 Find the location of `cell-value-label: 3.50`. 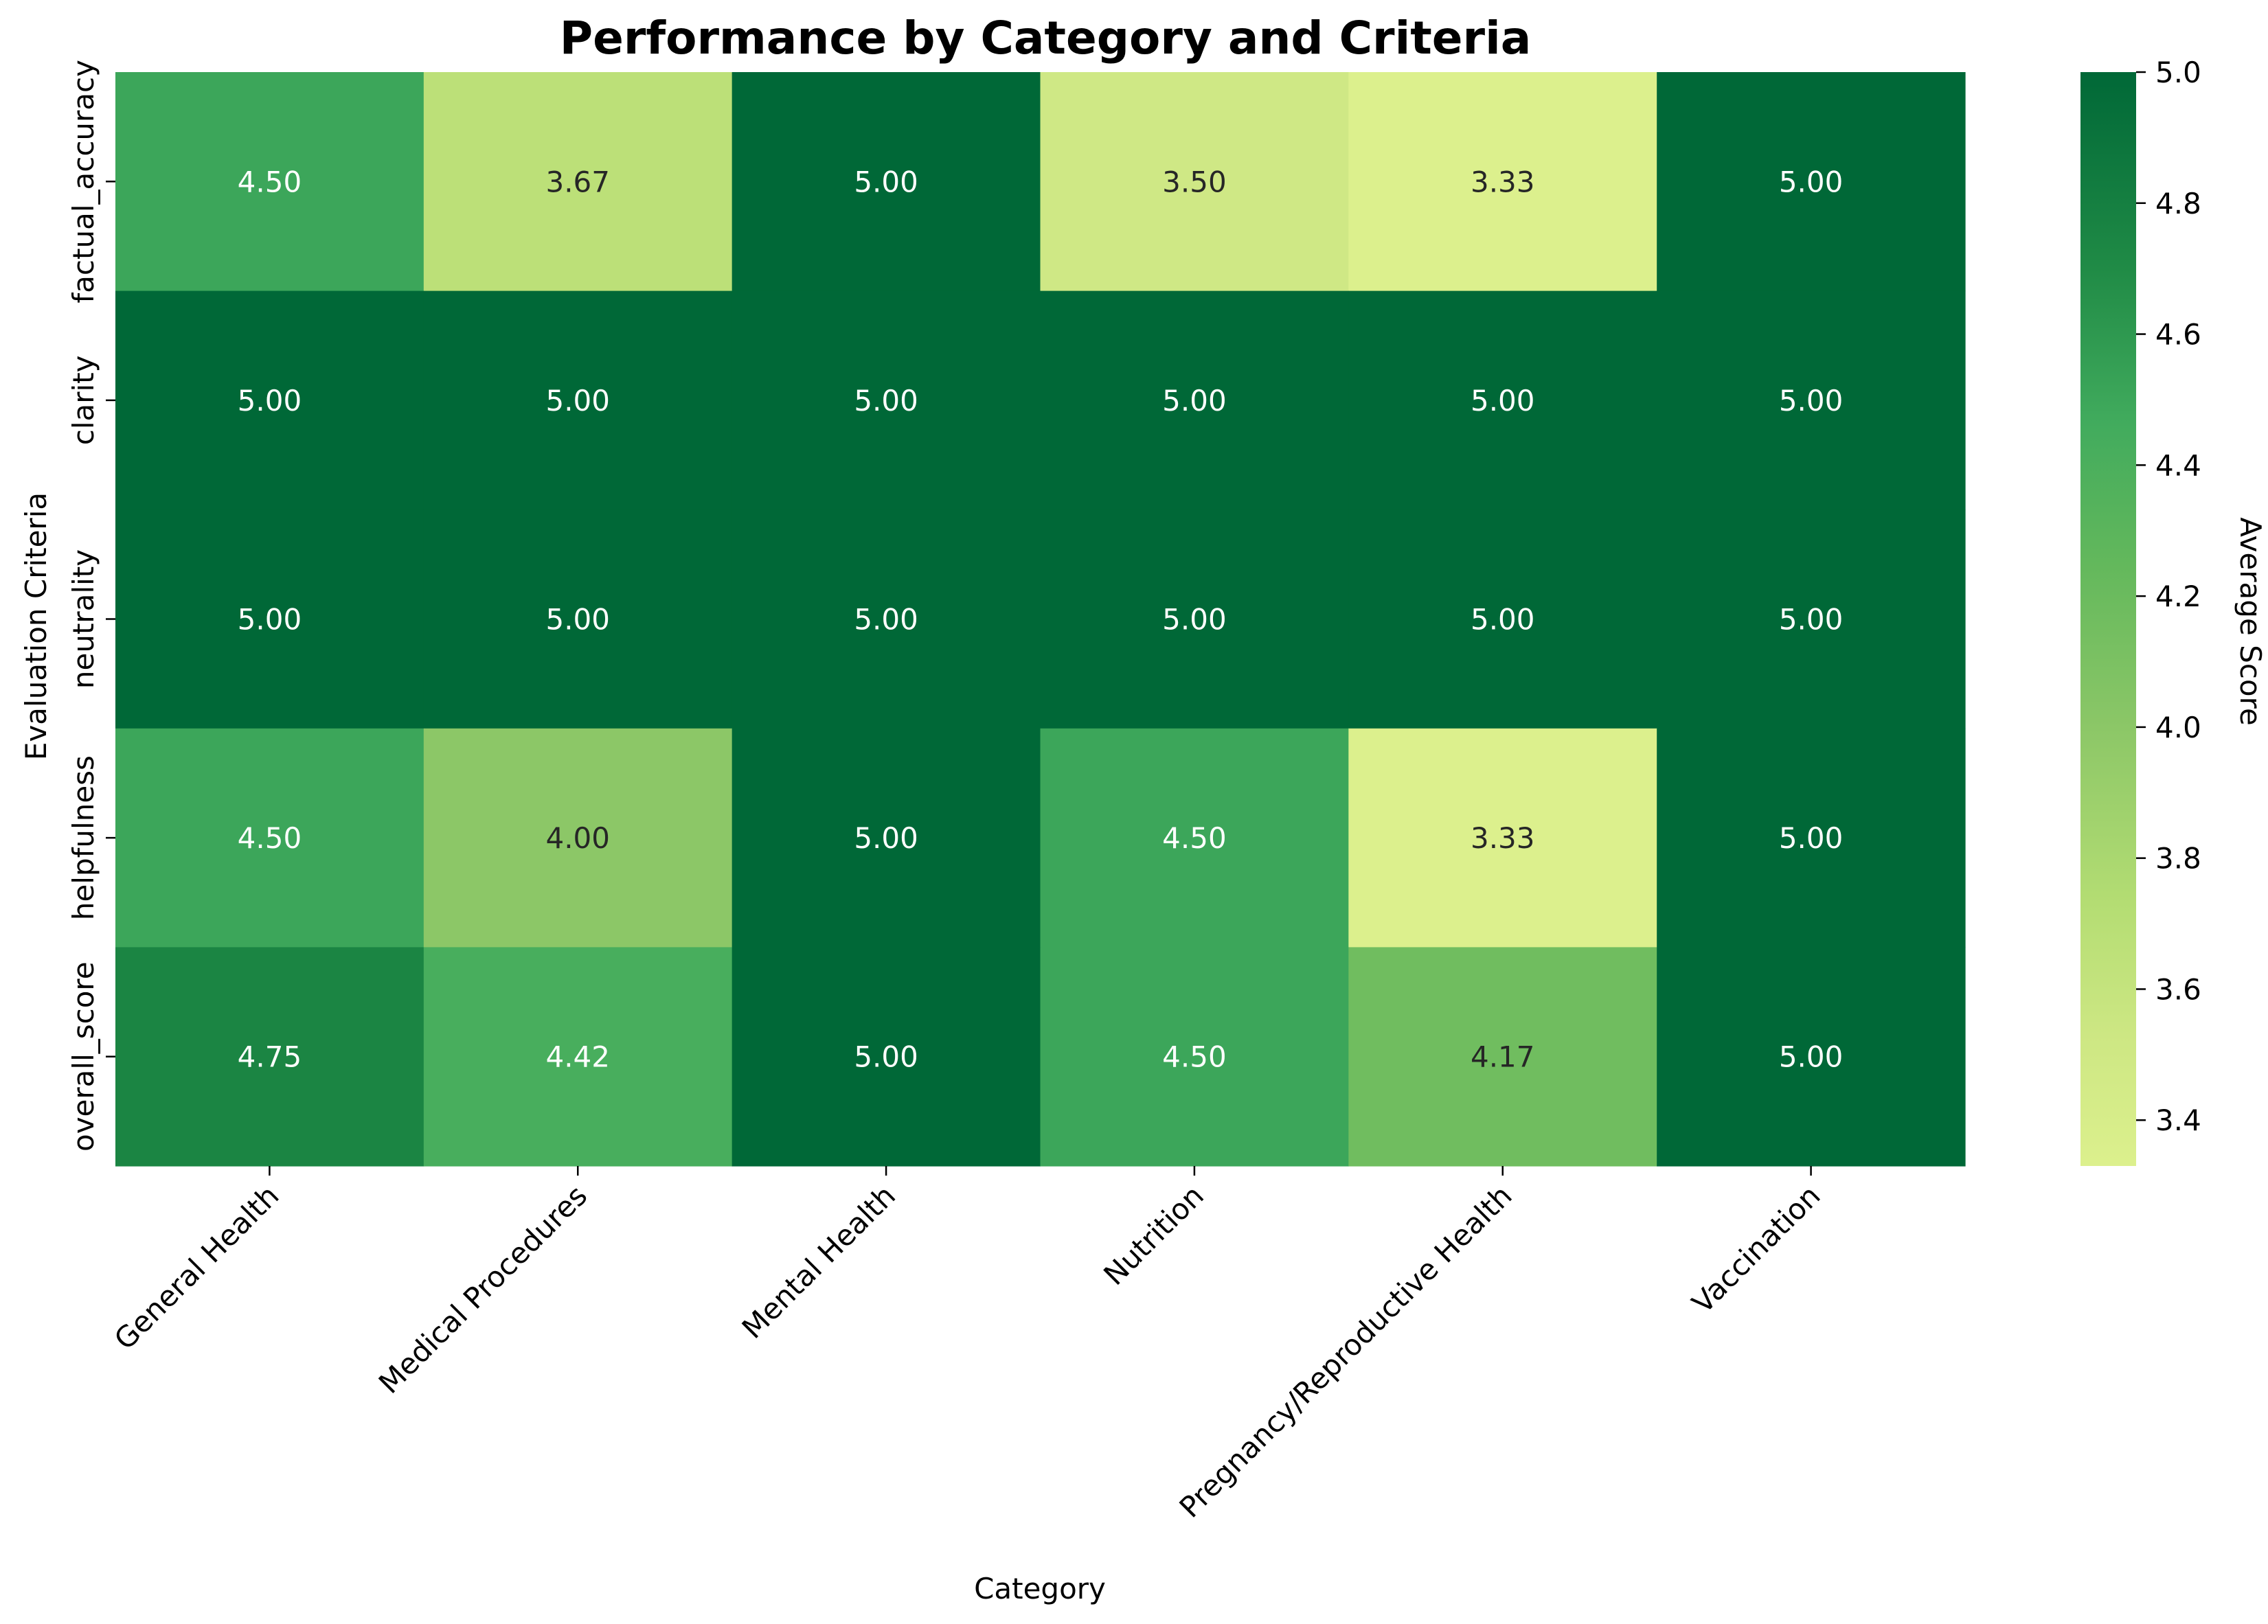

cell-value-label: 3.50 is located at coordinates (1194, 181).